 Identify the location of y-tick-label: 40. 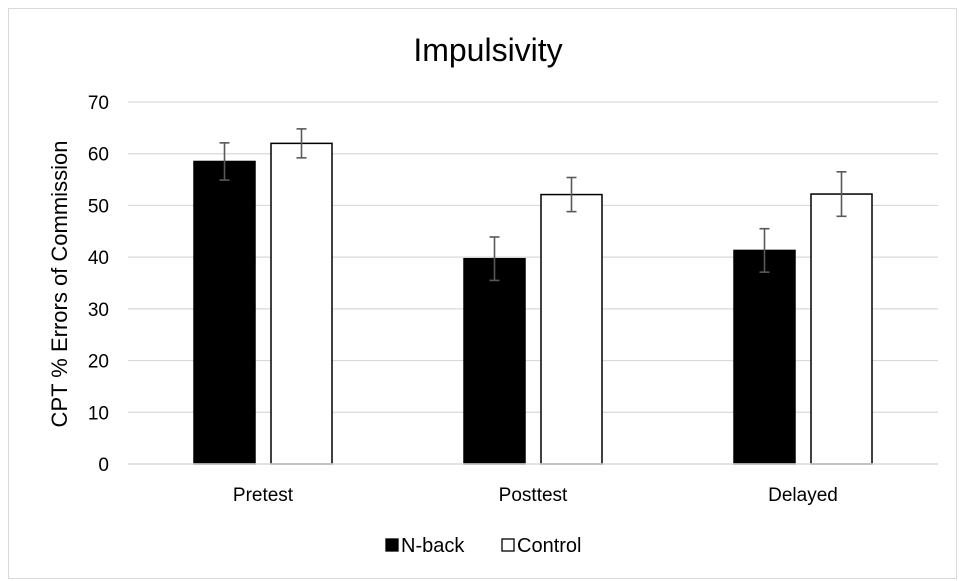
(98, 258).